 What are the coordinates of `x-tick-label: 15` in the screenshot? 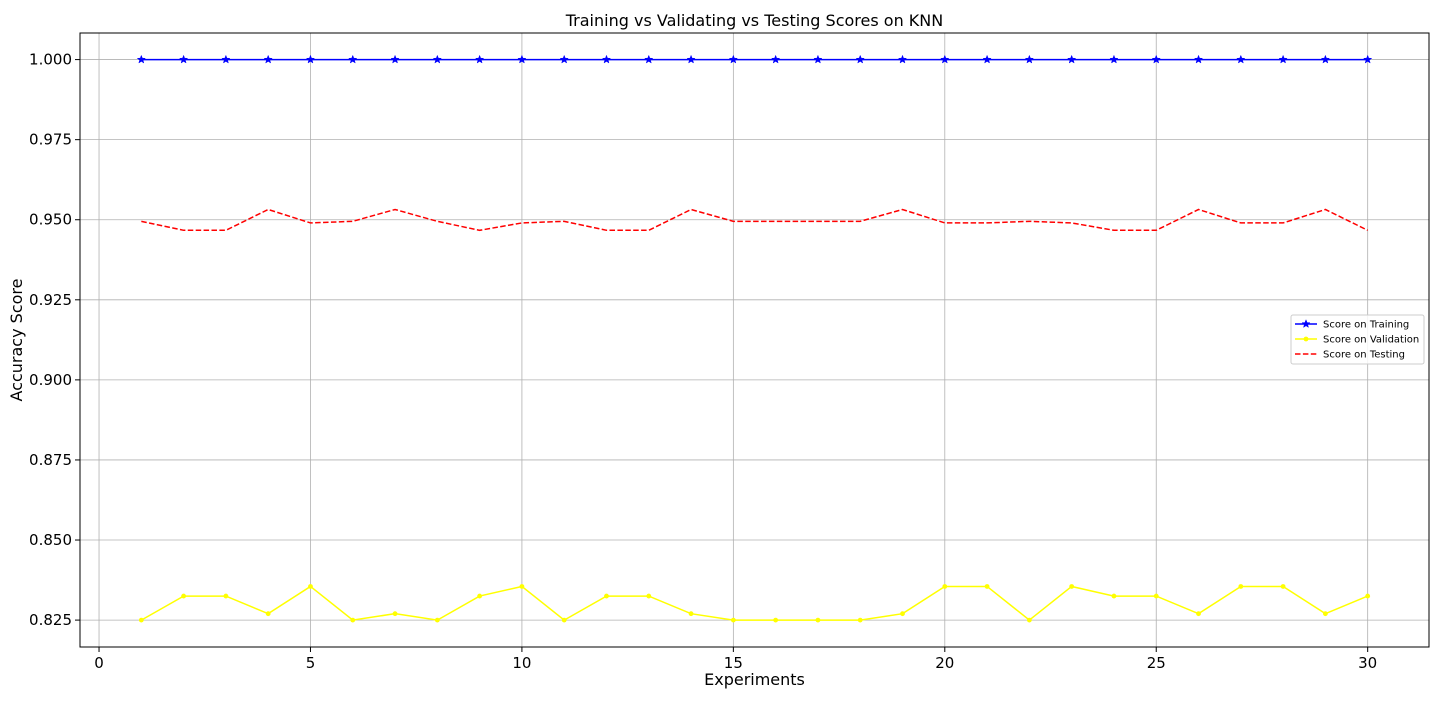 It's located at (733, 663).